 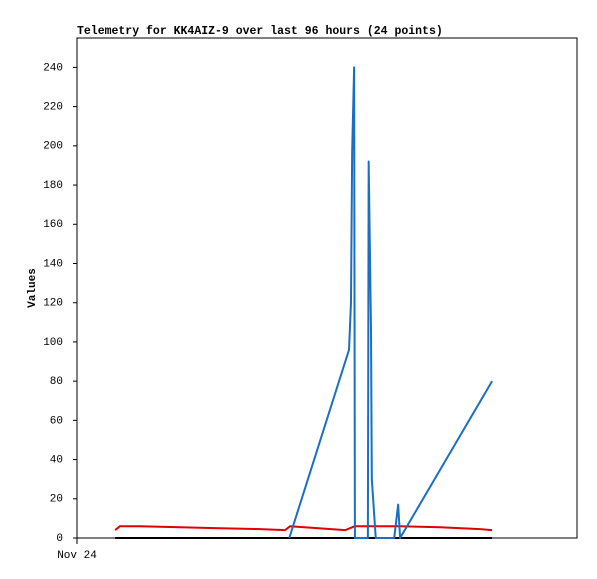 I want to click on y-tick-label: 40, so click(x=56, y=460).